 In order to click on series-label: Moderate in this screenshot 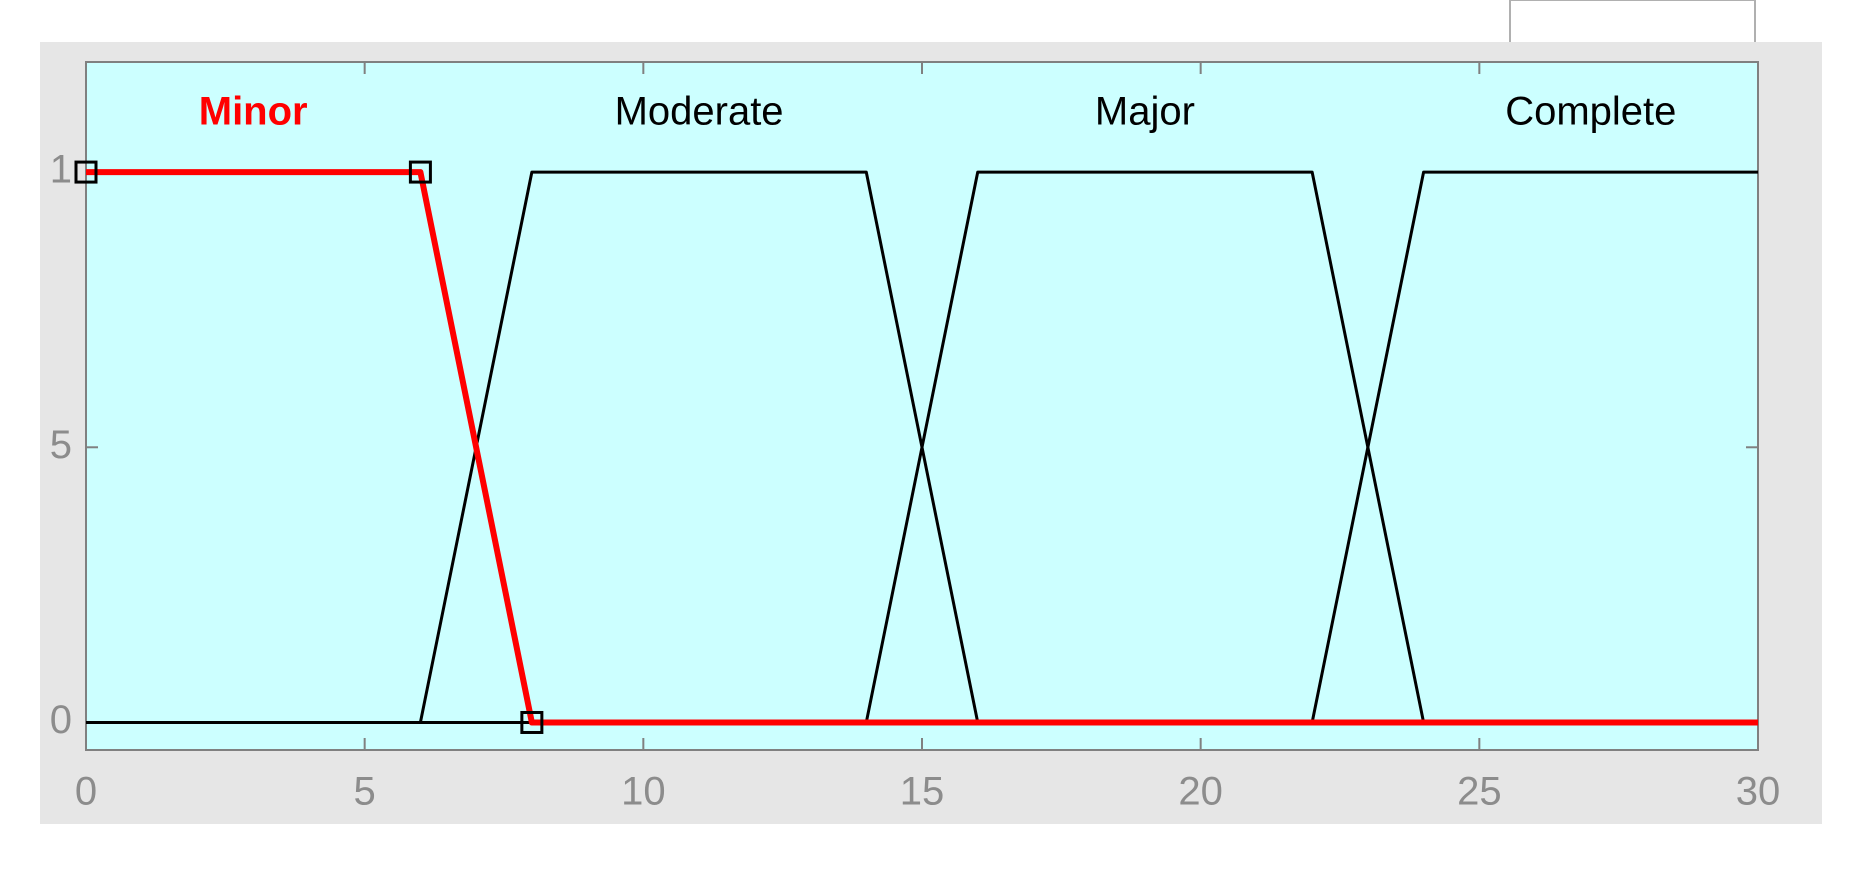, I will do `click(699, 112)`.